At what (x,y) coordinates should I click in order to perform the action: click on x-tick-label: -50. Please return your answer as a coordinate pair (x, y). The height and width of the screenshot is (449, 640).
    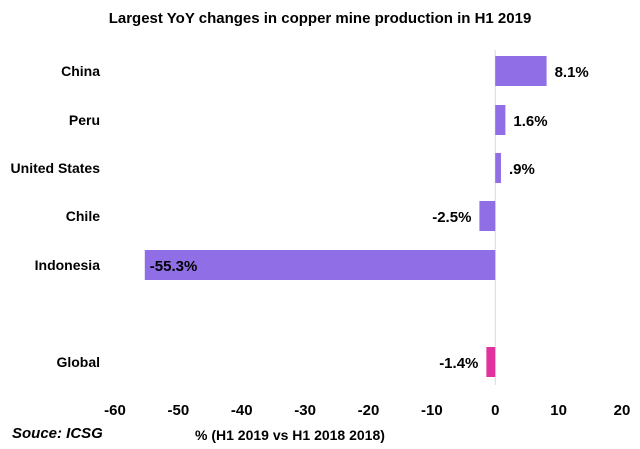
    Looking at the image, I should click on (179, 410).